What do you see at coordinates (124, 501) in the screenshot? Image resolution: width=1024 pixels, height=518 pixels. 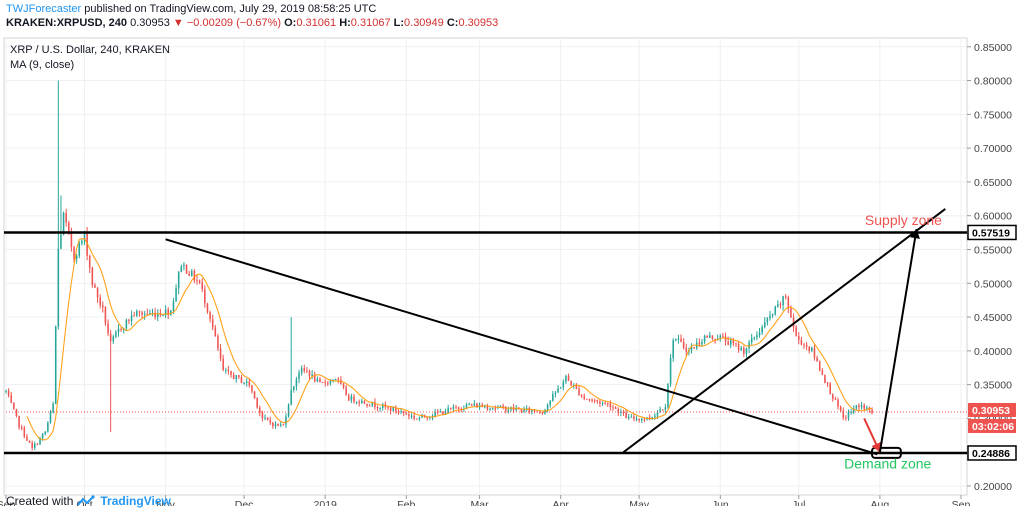 I see `tradingview-logo: TradingView` at bounding box center [124, 501].